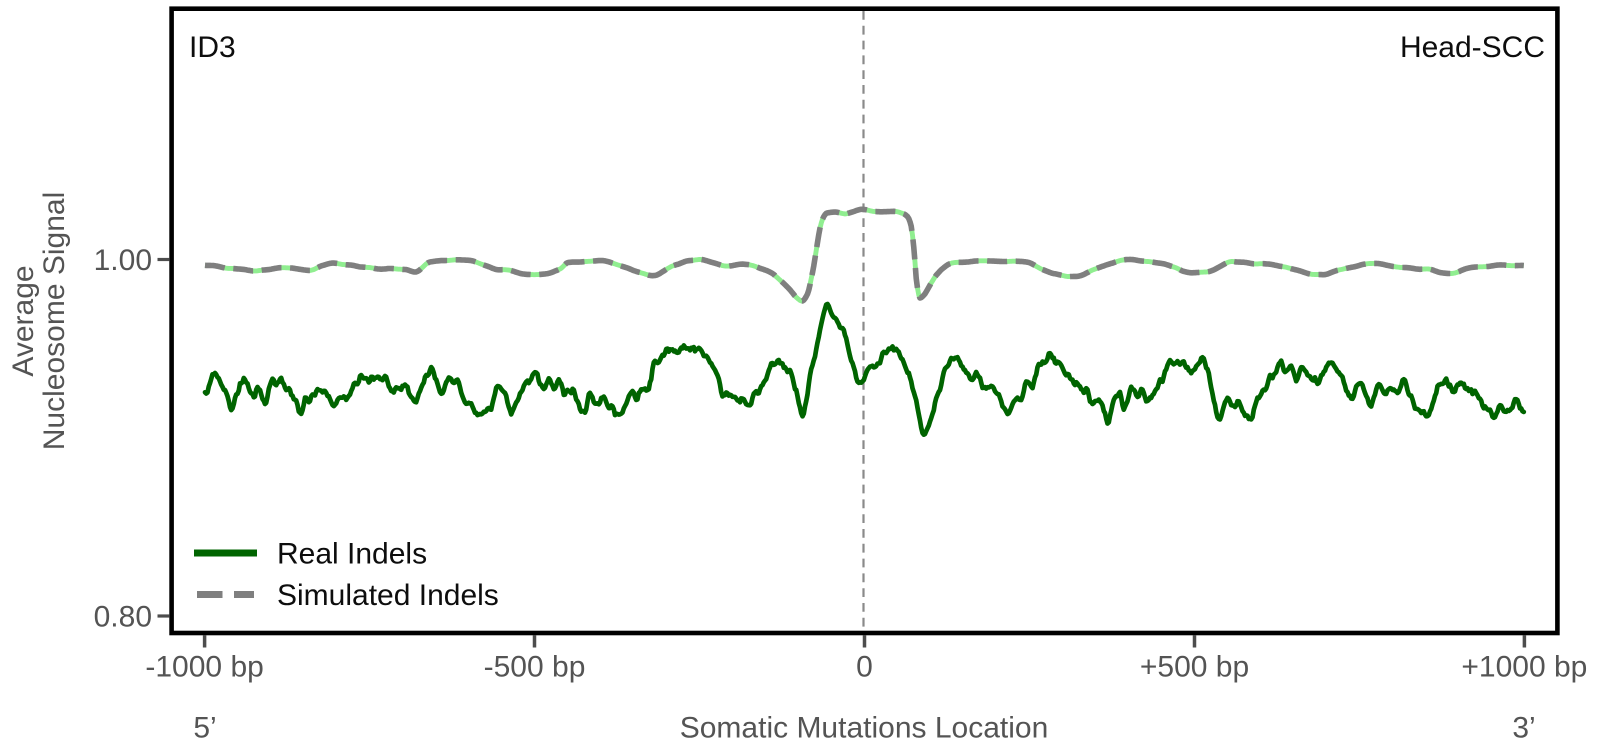 The height and width of the screenshot is (756, 1603). Describe the element at coordinates (388, 595) in the screenshot. I see `svg-text: Simulated Indels` at that location.